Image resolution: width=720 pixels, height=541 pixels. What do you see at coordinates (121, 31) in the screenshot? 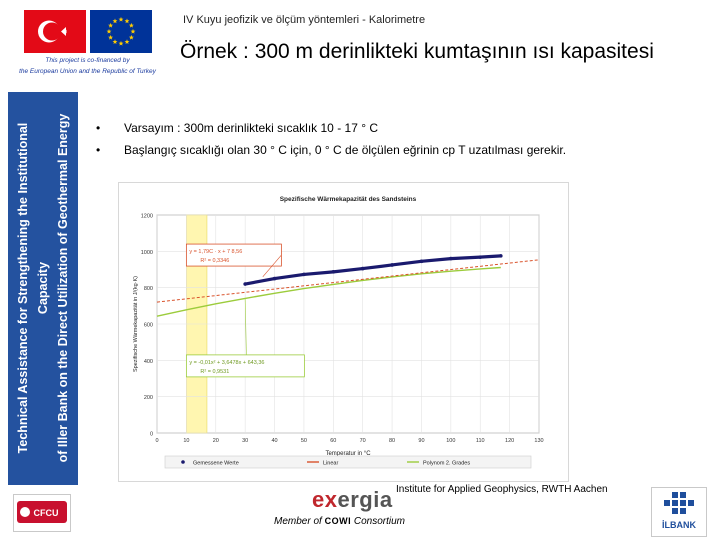
I see `eu-flag` at bounding box center [121, 31].